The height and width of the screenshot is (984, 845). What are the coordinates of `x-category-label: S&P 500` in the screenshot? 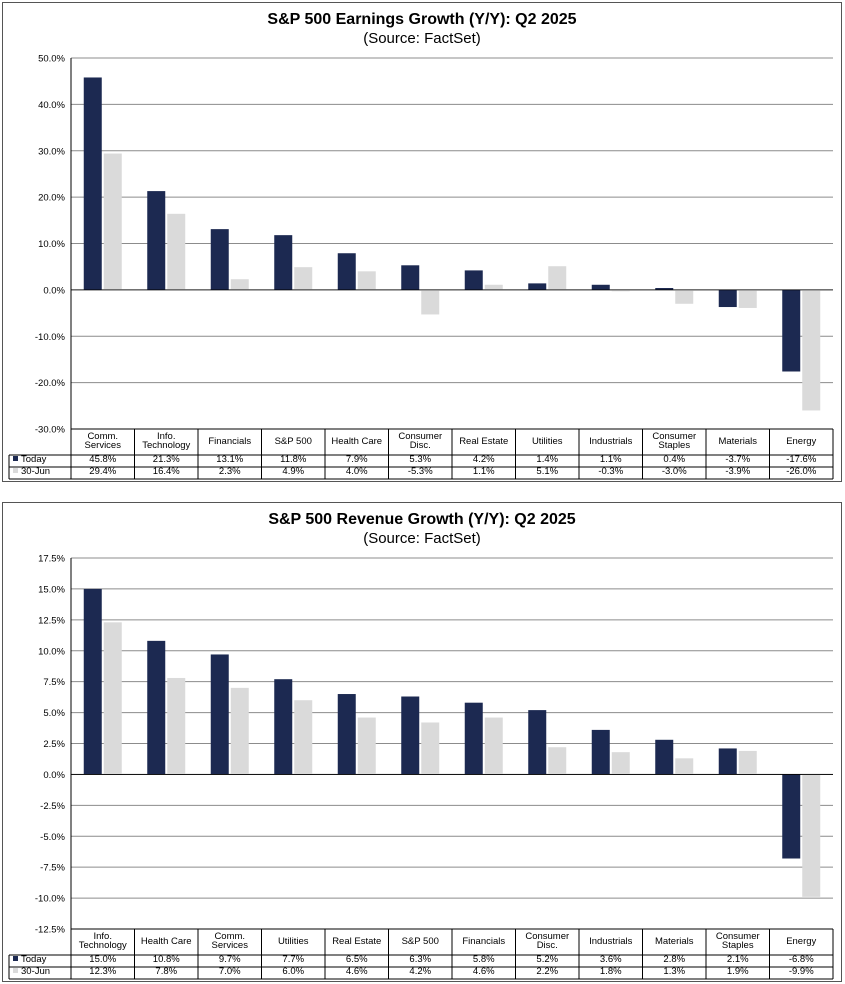 It's located at (420, 941).